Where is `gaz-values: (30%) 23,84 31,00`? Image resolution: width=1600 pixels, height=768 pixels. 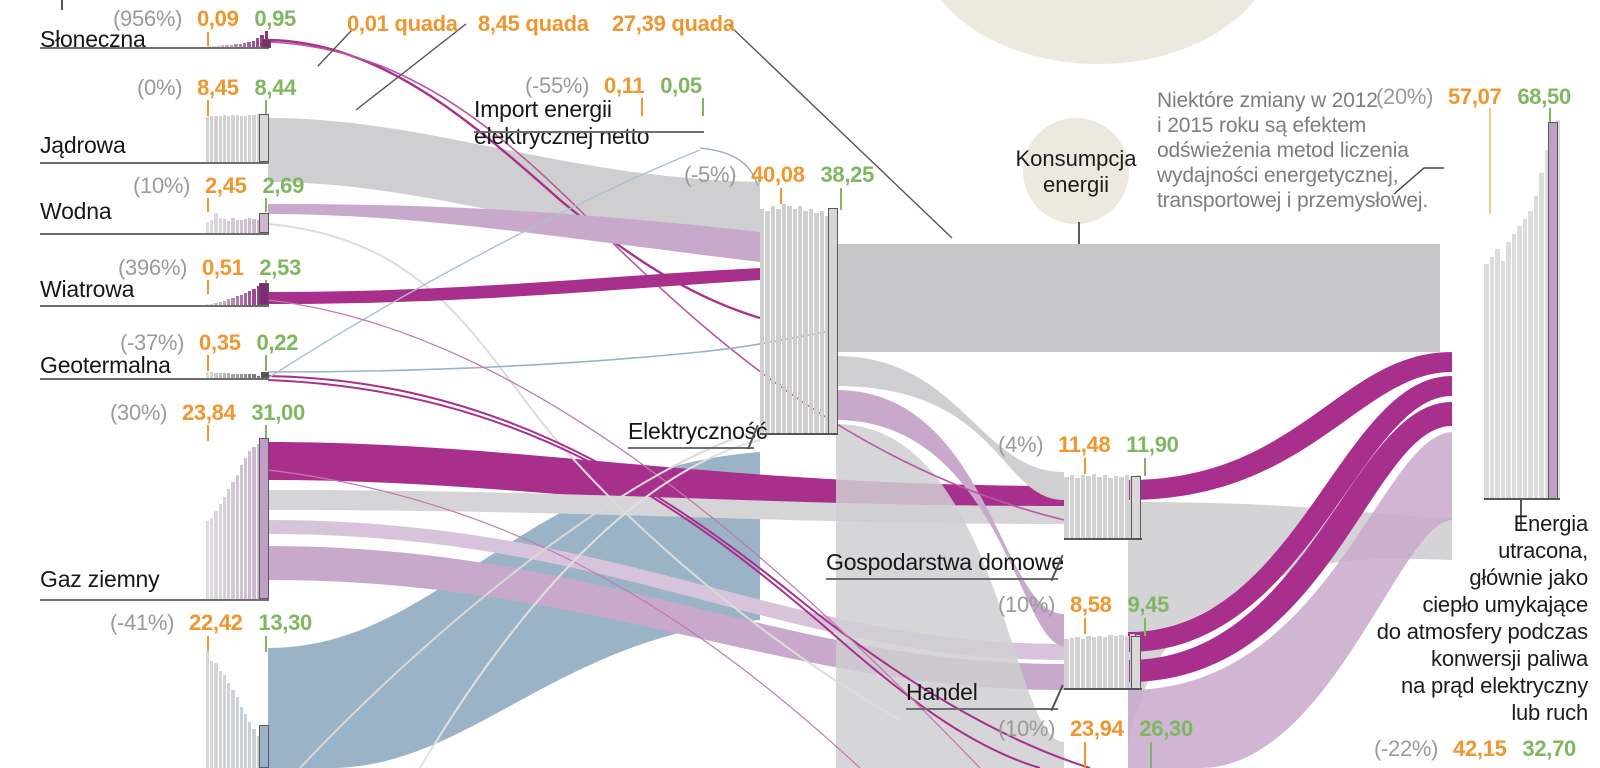
gaz-values: (30%) 23,84 31,00 is located at coordinates (207, 413).